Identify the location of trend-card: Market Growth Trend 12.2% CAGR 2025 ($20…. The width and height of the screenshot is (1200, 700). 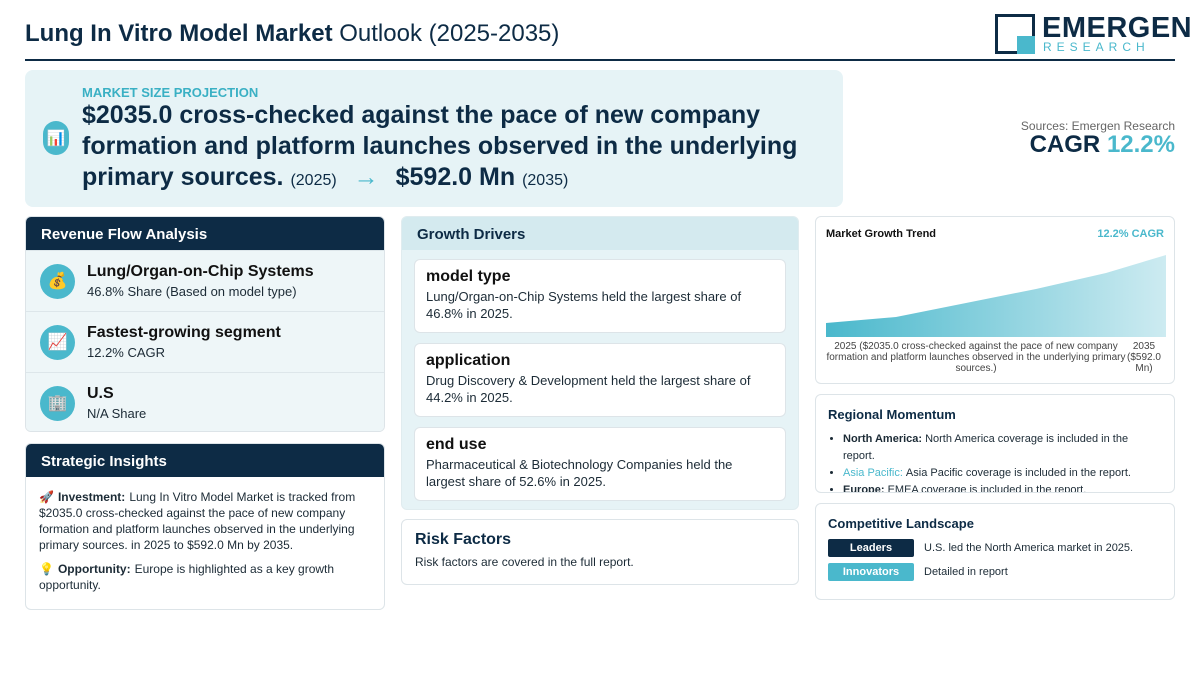
(995, 300).